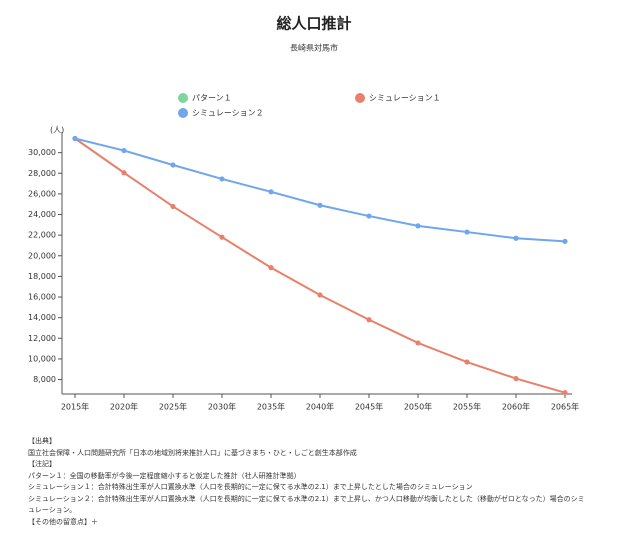 This screenshot has height=548, width=628. What do you see at coordinates (42, 358) in the screenshot?
I see `y-tick-label: 10,000` at bounding box center [42, 358].